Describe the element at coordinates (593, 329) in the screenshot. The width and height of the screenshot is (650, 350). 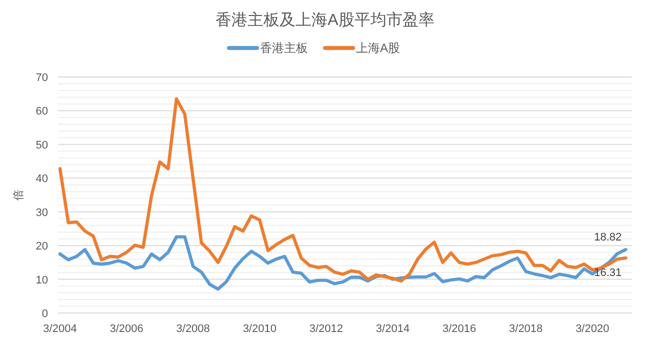
I see `x-tick-label: 3/2020` at that location.